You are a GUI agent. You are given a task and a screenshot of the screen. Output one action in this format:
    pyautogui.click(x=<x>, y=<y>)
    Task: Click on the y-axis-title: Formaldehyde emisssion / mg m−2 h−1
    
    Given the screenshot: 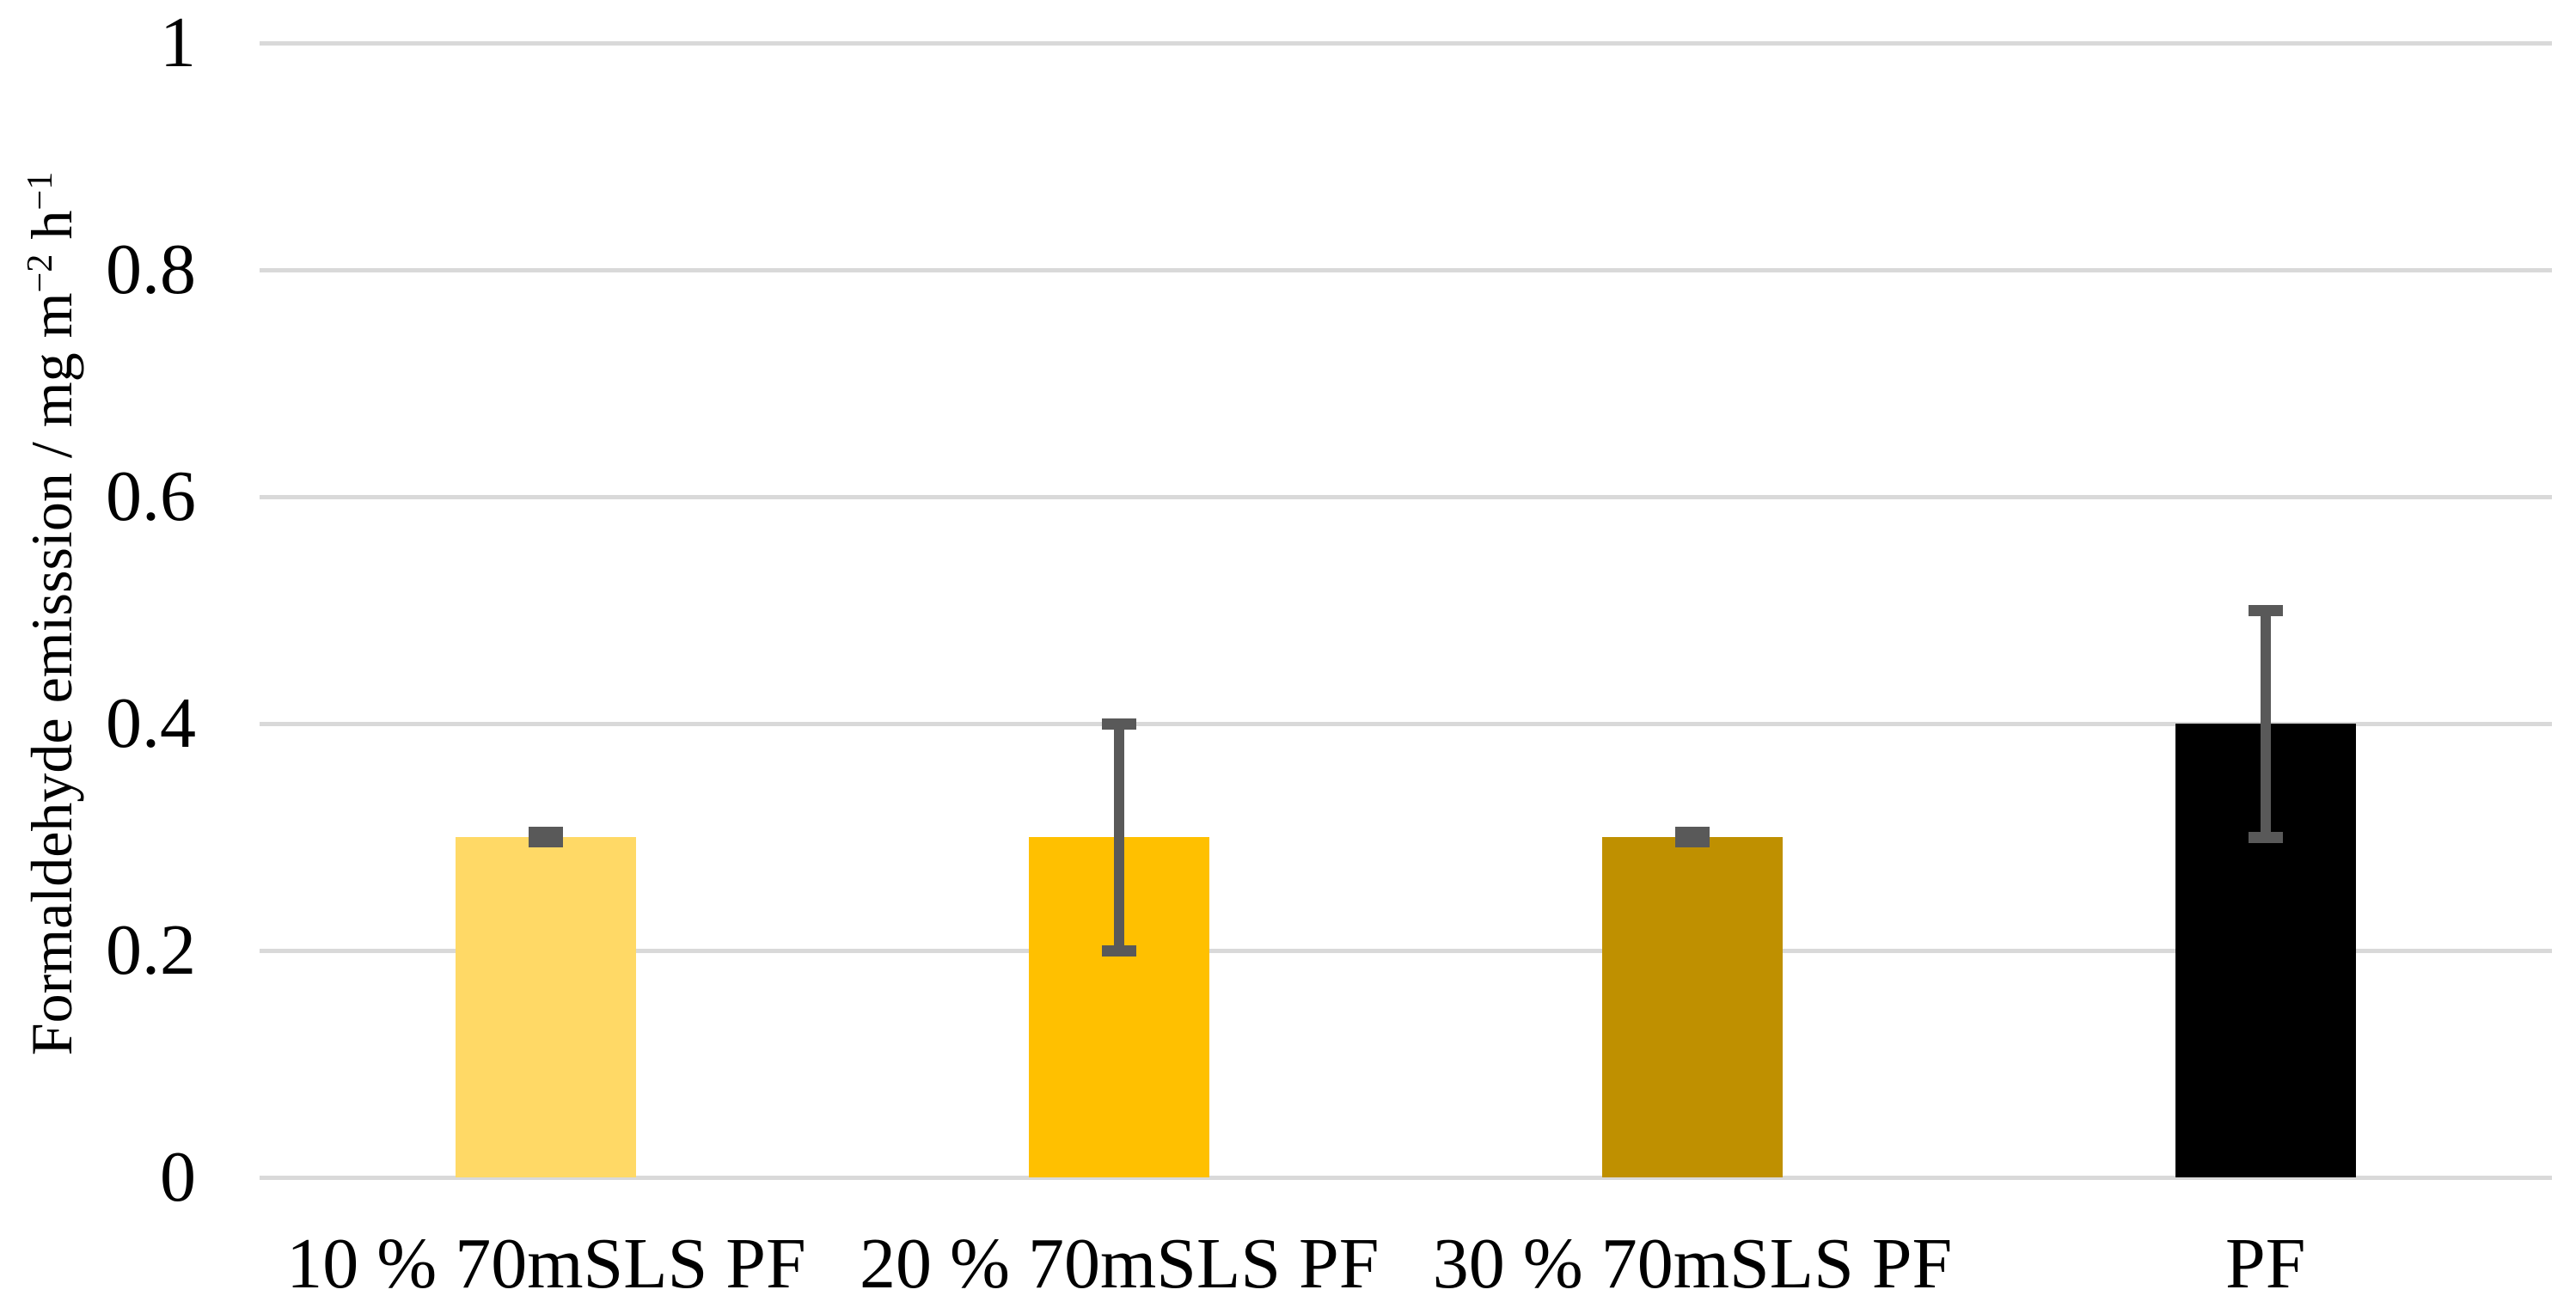 What is the action you would take?
    pyautogui.click(x=51, y=613)
    